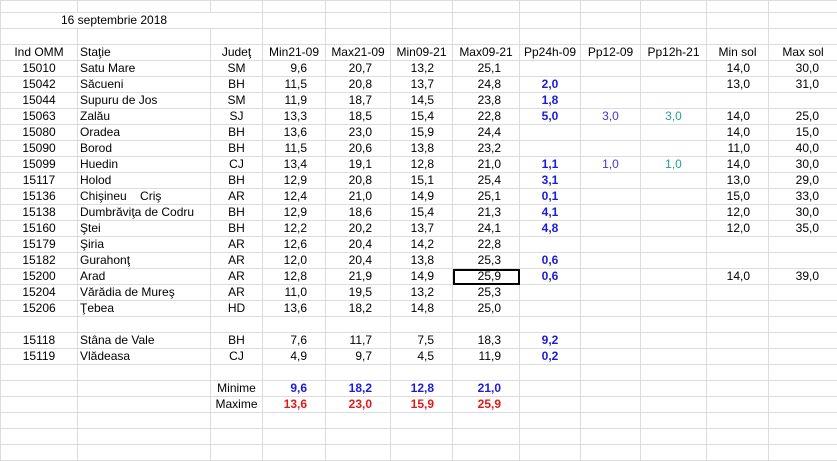 This screenshot has width=837, height=461. I want to click on cell: 24,8, so click(486, 85).